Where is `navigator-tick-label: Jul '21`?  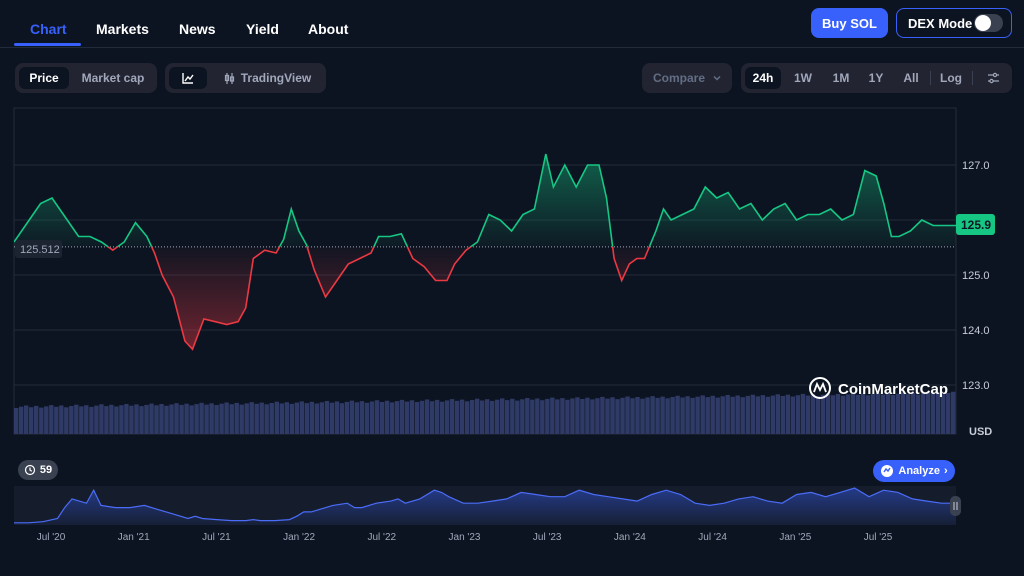
navigator-tick-label: Jul '21 is located at coordinates (216, 537).